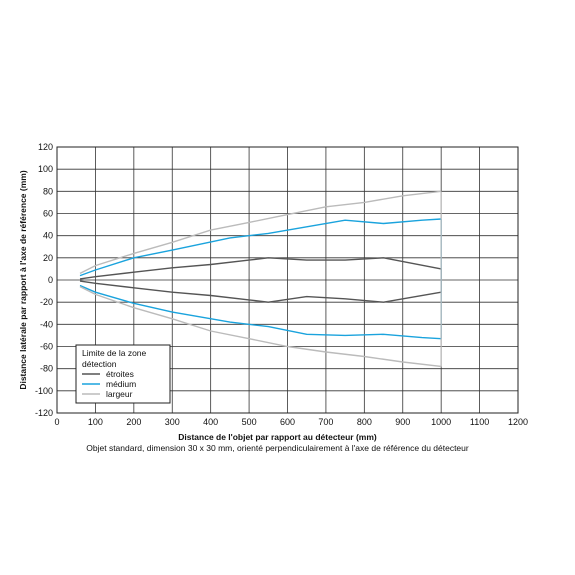  I want to click on y-tick-label: -80, so click(46, 369).